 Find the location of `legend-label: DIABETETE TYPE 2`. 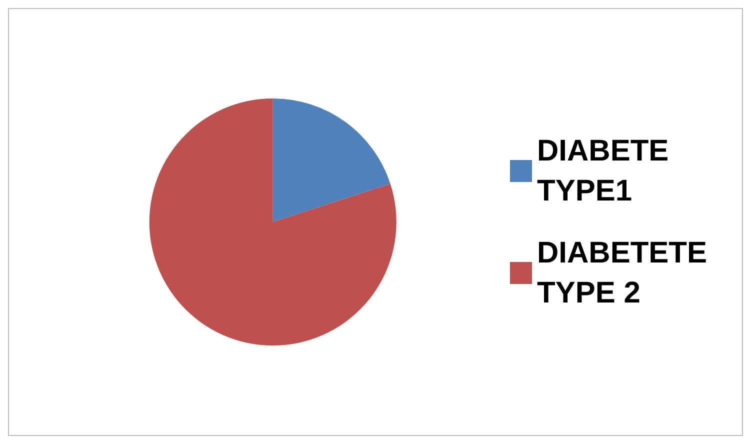

legend-label: DIABETETE TYPE 2 is located at coordinates (626, 273).